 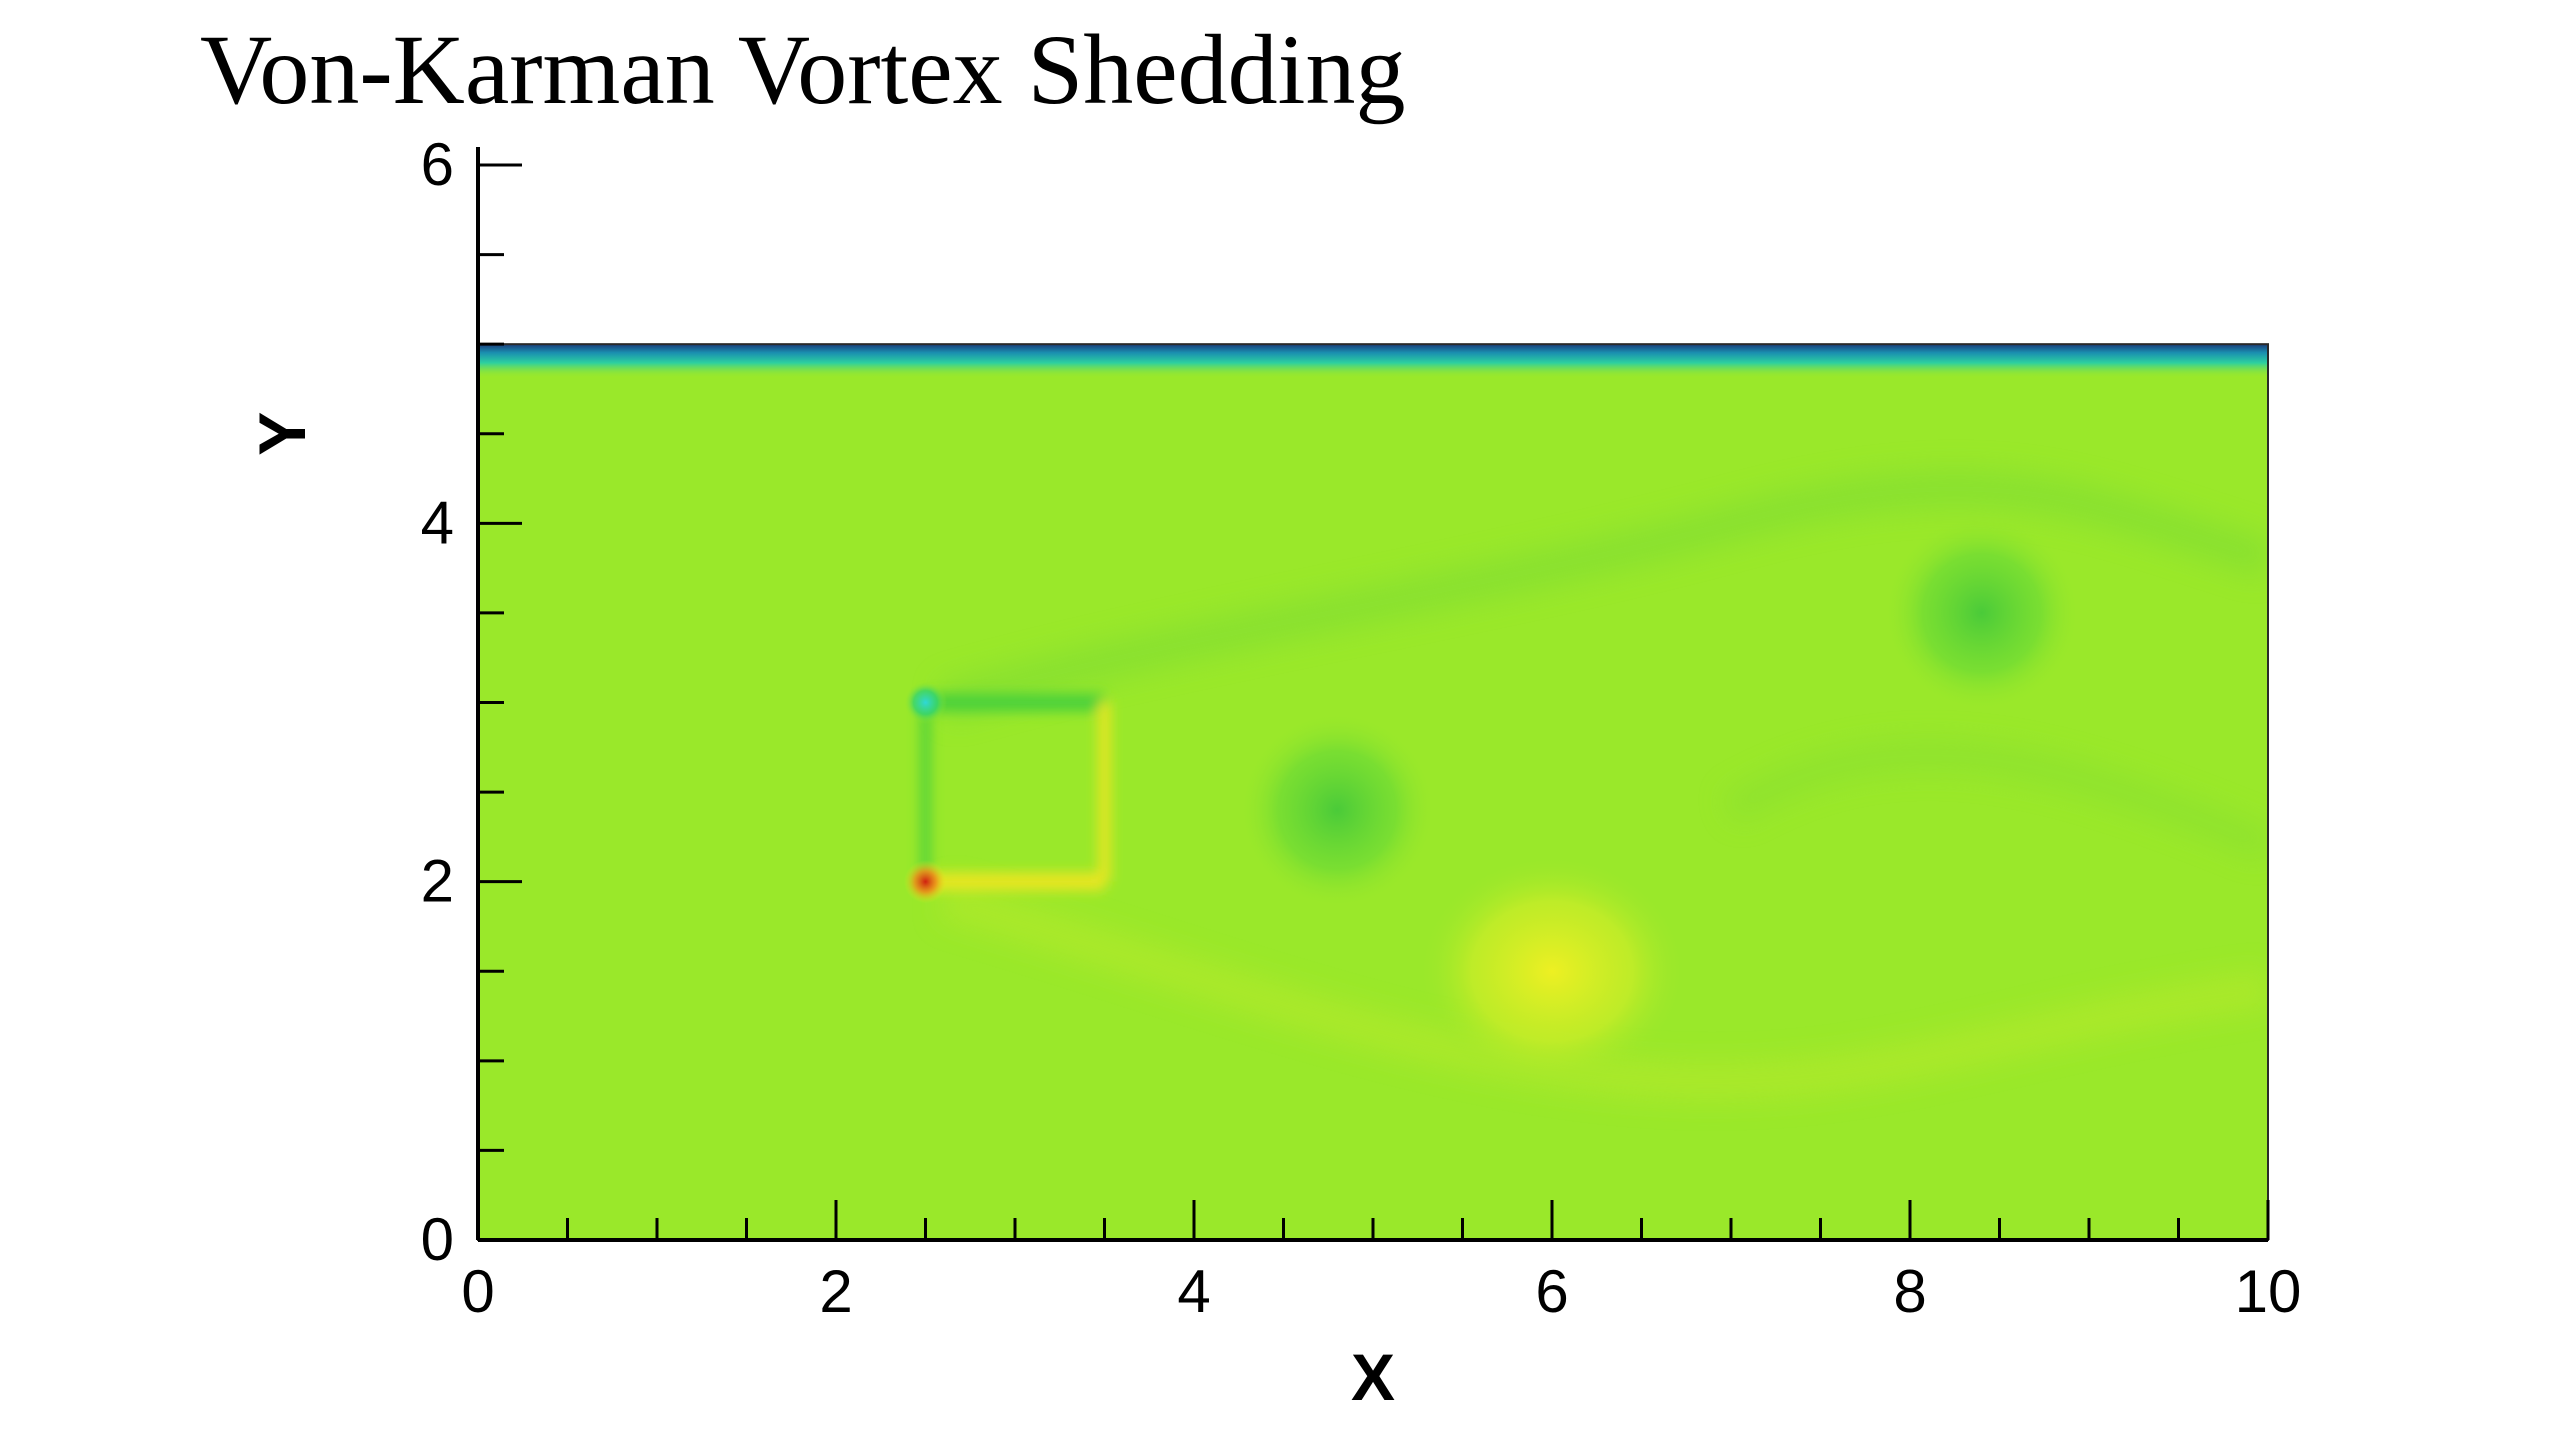 What do you see at coordinates (437, 881) in the screenshot?
I see `y-tick-label: 2` at bounding box center [437, 881].